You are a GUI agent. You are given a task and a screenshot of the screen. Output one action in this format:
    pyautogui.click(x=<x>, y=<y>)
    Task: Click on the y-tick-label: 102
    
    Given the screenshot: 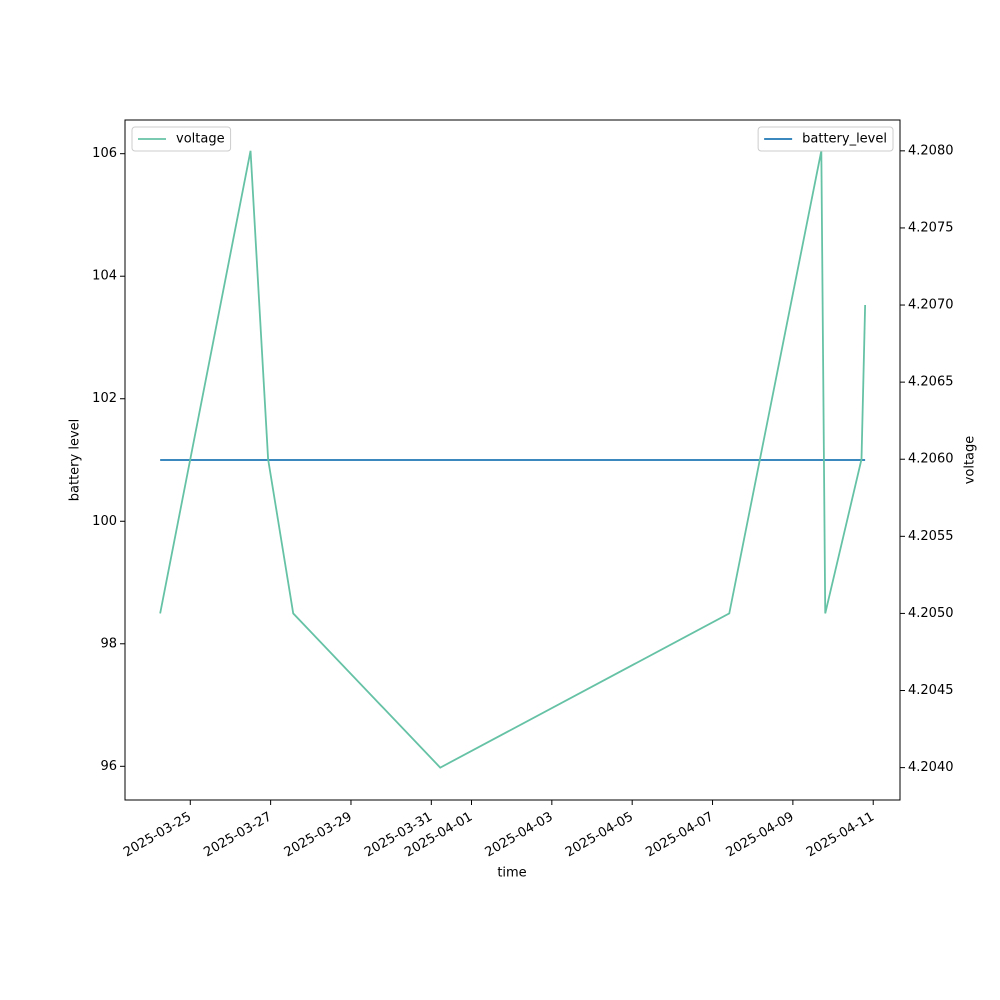 What is the action you would take?
    pyautogui.click(x=104, y=398)
    